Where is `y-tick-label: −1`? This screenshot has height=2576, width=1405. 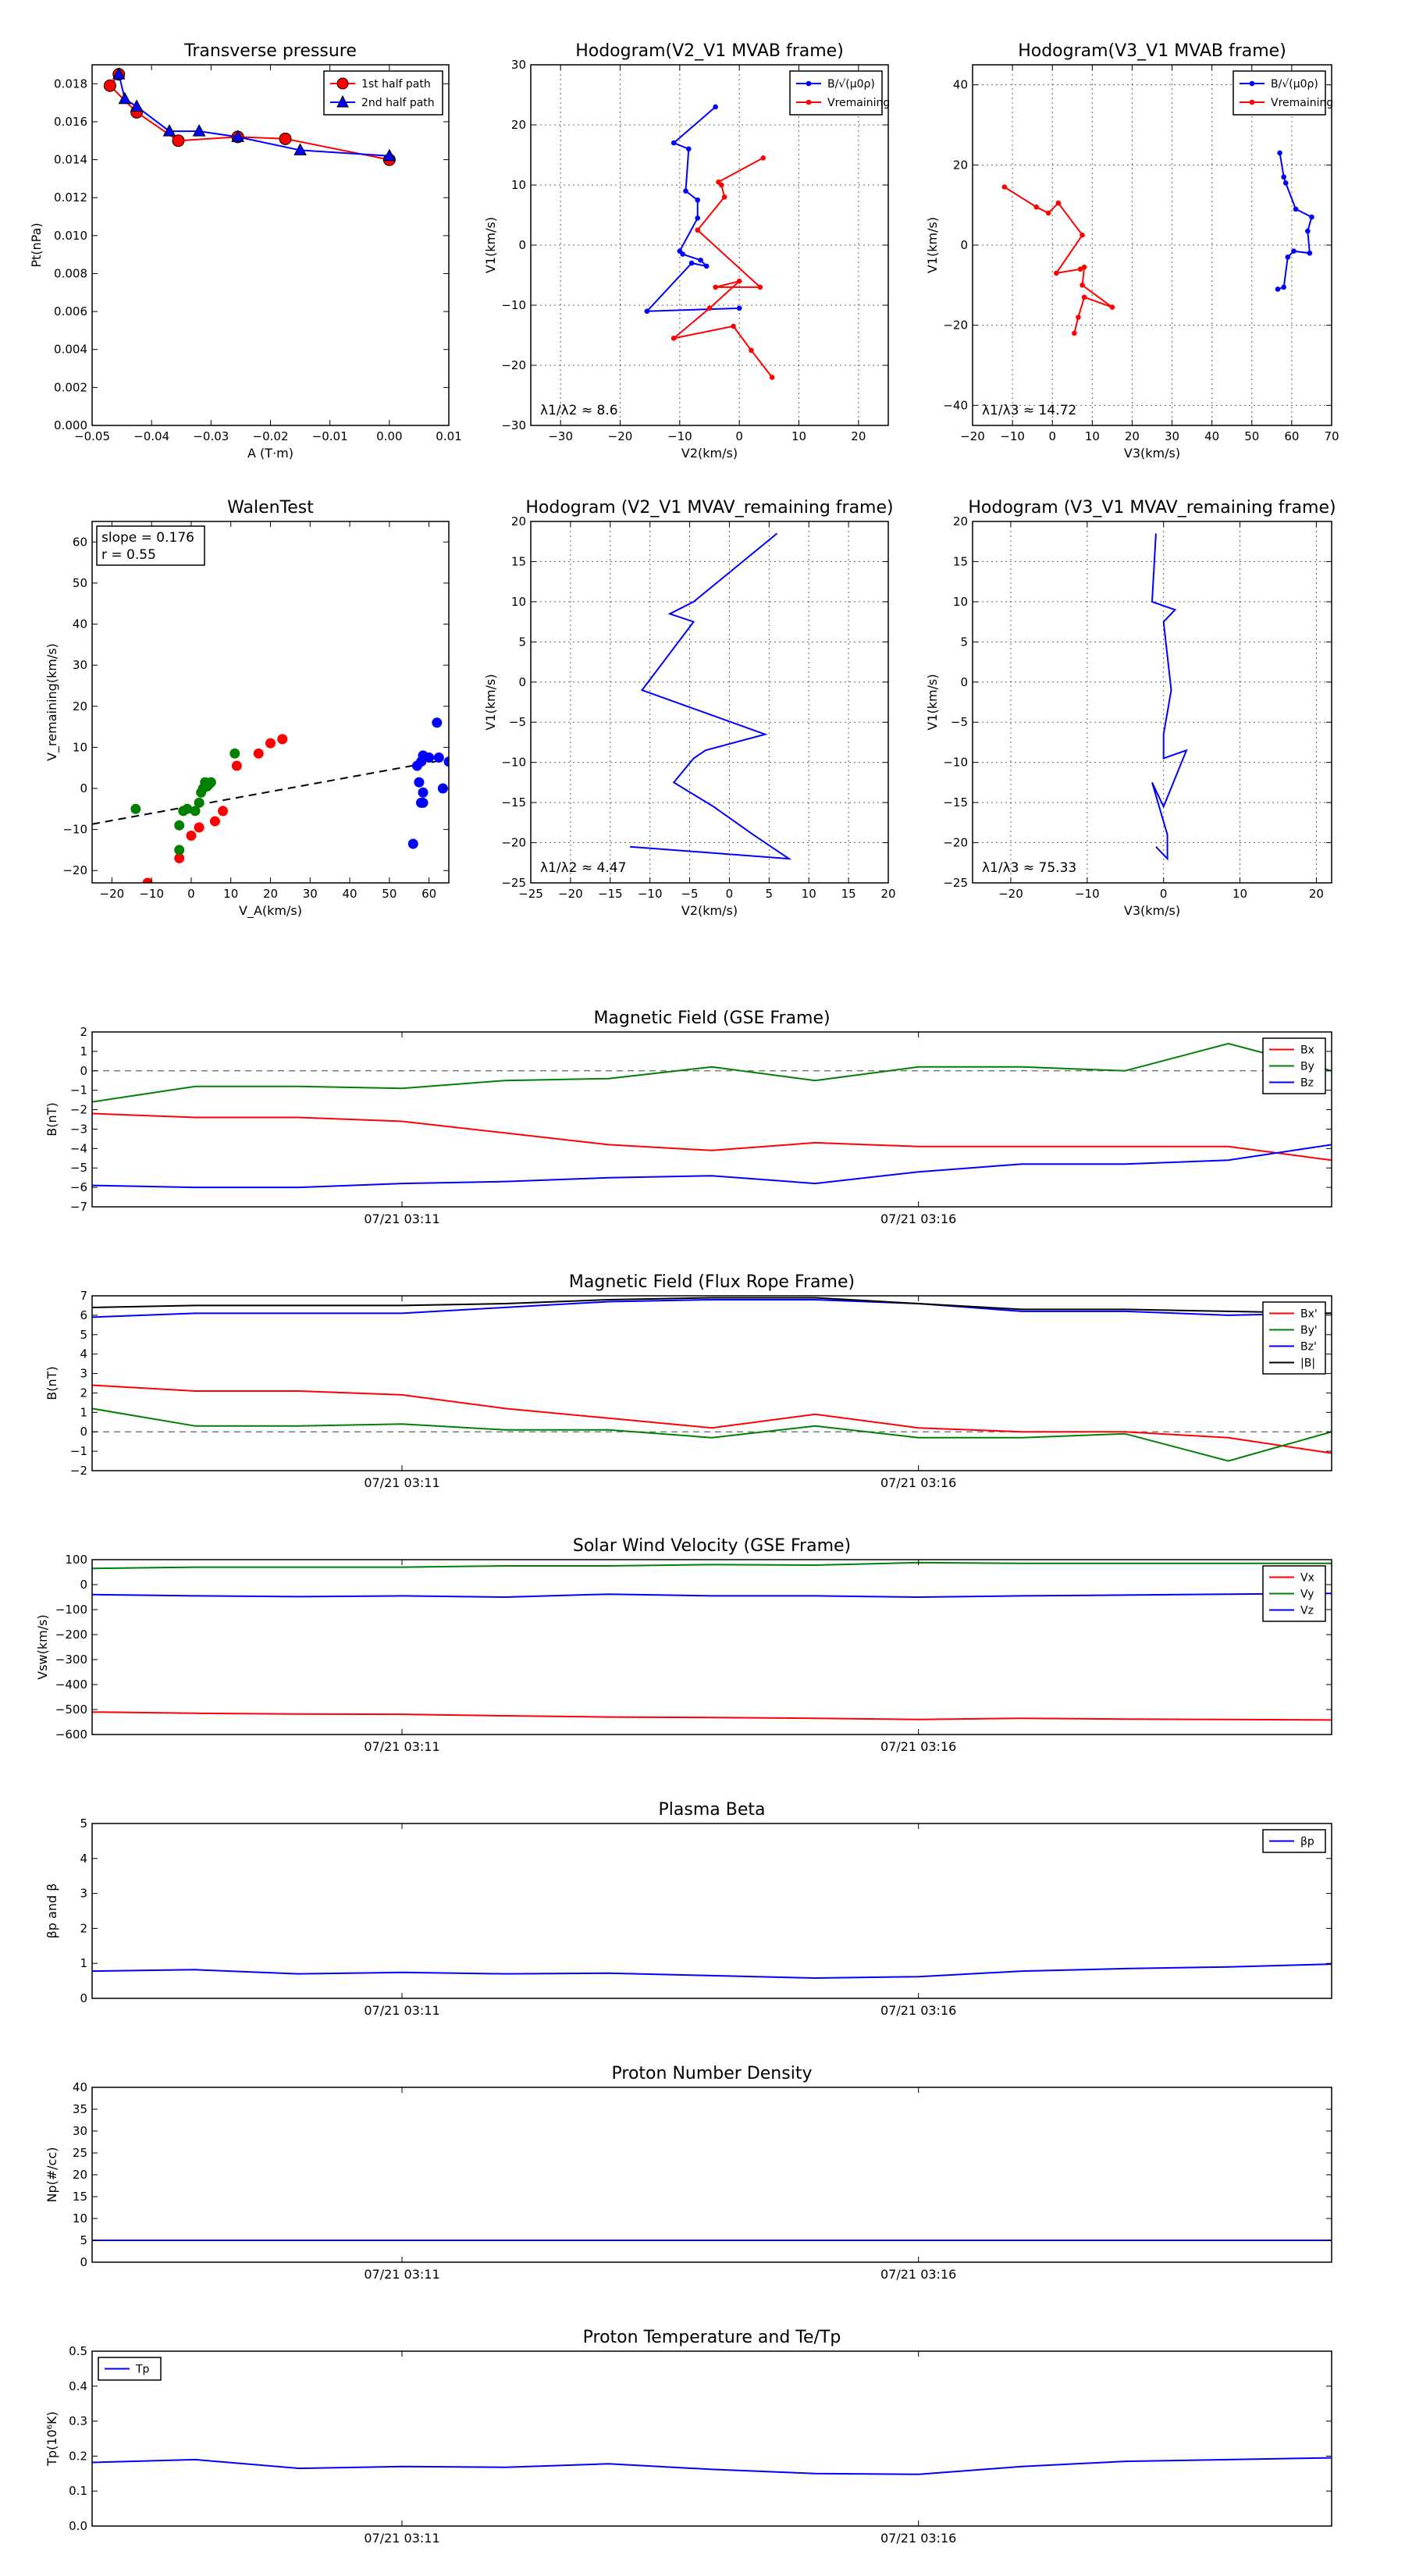
y-tick-label: −1 is located at coordinates (78, 1090).